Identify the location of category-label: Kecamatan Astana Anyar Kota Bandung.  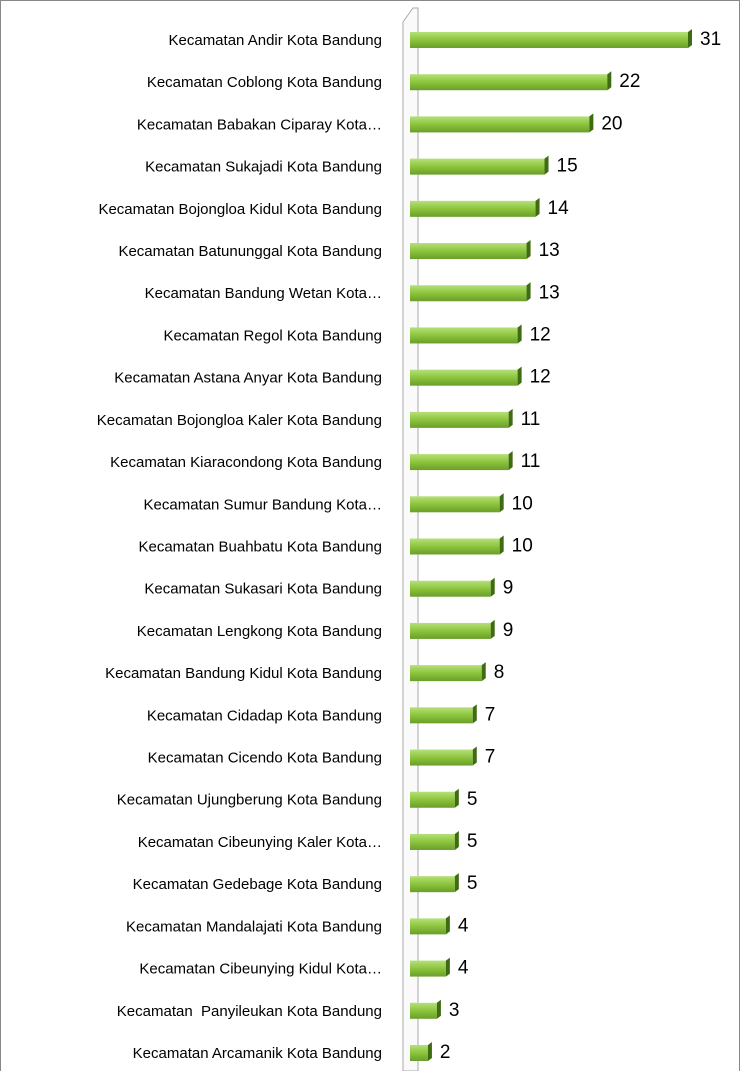
(248, 378).